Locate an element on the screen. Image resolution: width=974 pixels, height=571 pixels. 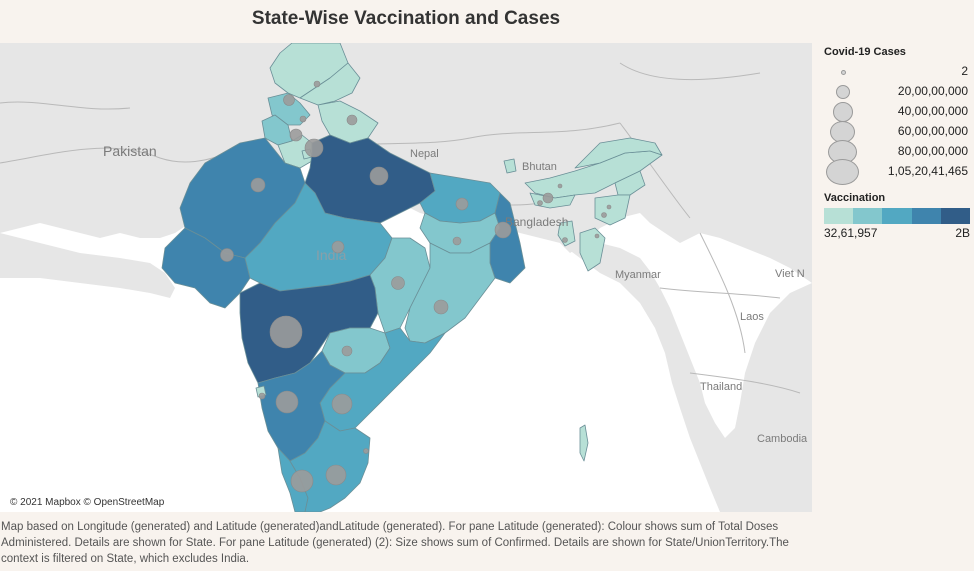
cases-legend-title: Covid-19 Cases is located at coordinates (865, 52).